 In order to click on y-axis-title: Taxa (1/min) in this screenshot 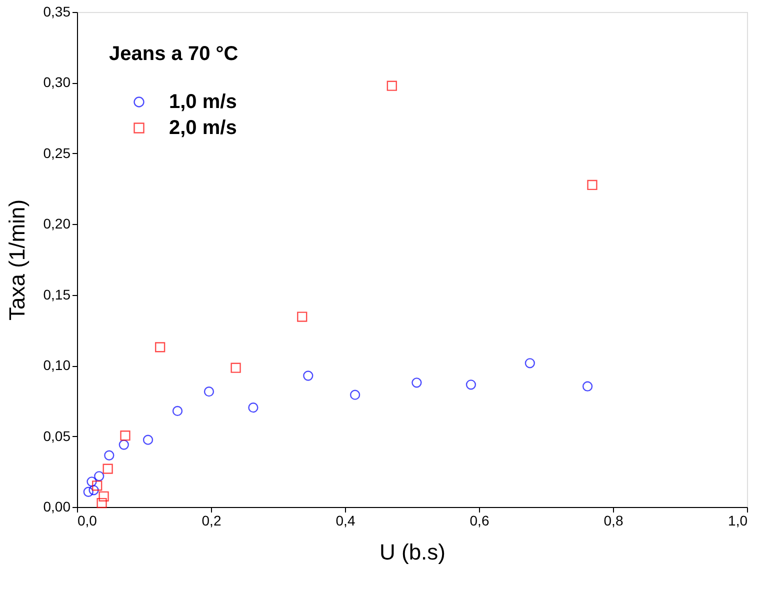, I will do `click(17, 260)`.